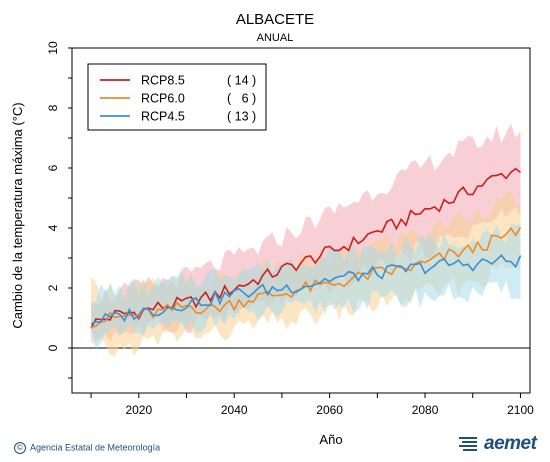 The image size is (550, 462). I want to click on y-tick-label: 6, so click(53, 167).